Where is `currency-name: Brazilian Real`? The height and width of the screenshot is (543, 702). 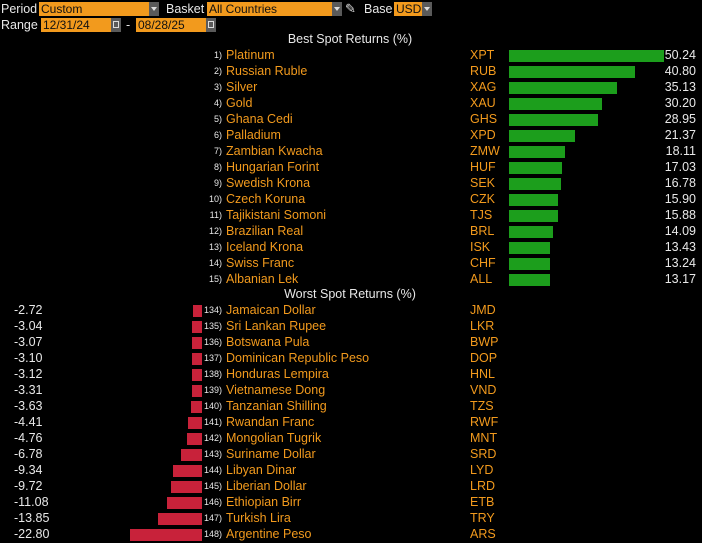 currency-name: Brazilian Real is located at coordinates (265, 231).